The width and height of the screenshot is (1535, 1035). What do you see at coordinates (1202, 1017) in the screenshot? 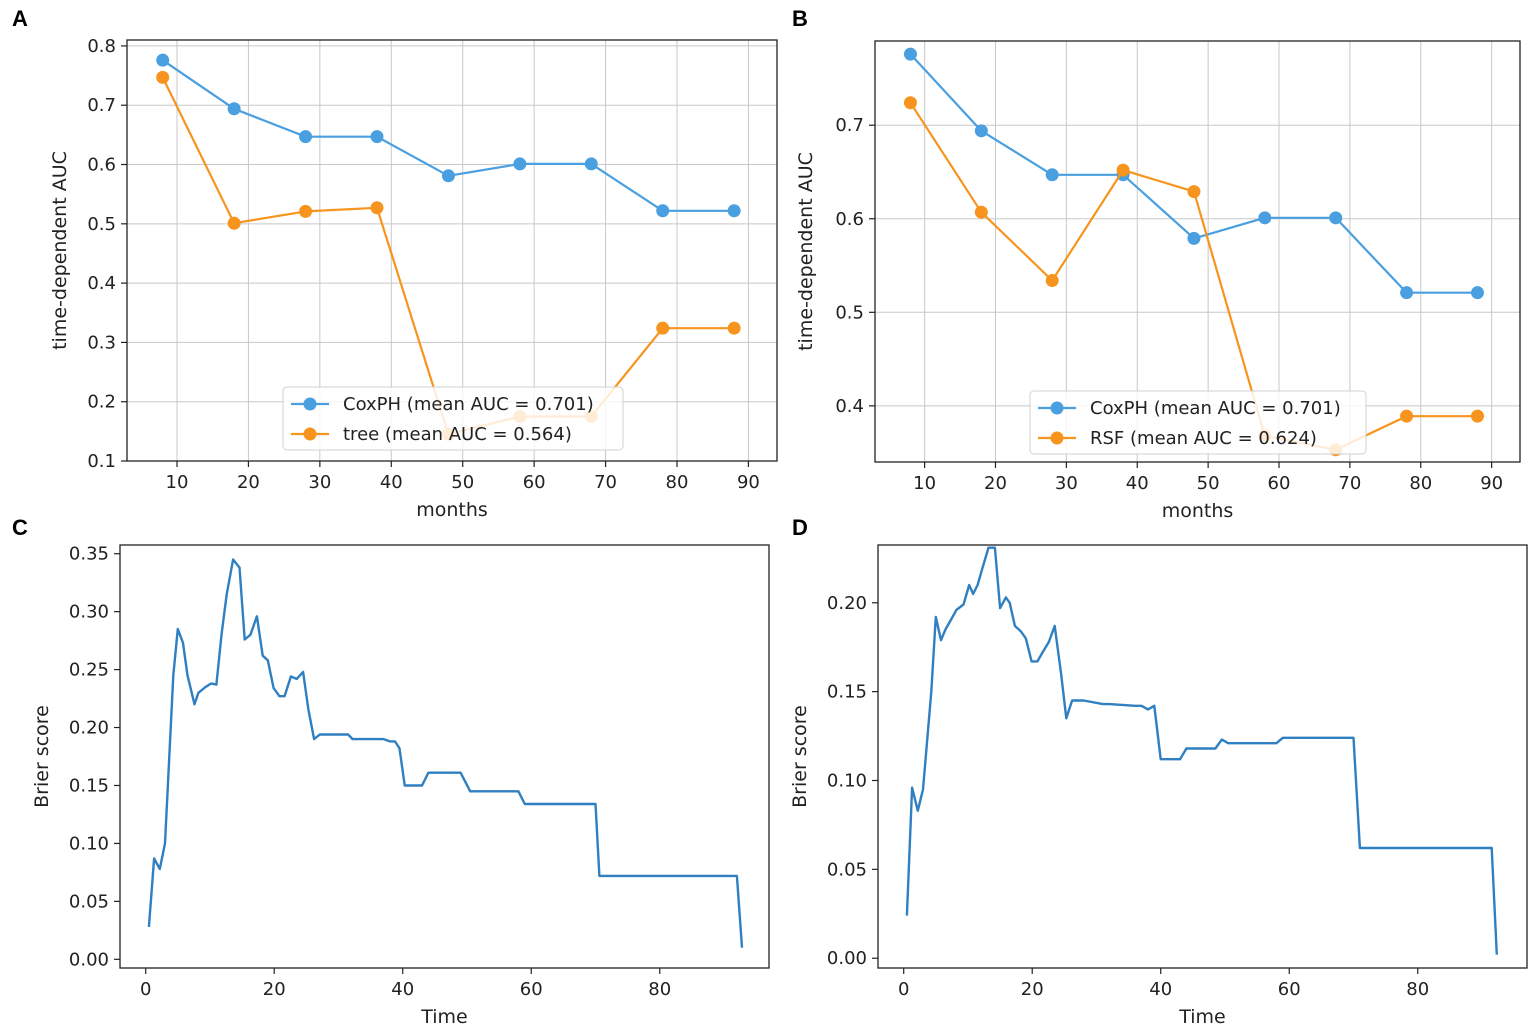
I see `x-axis-label: Time` at bounding box center [1202, 1017].